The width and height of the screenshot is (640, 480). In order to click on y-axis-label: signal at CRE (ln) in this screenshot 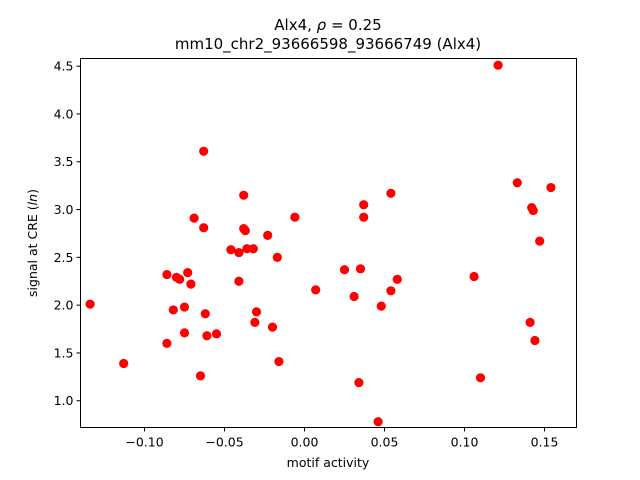, I will do `click(32, 243)`.